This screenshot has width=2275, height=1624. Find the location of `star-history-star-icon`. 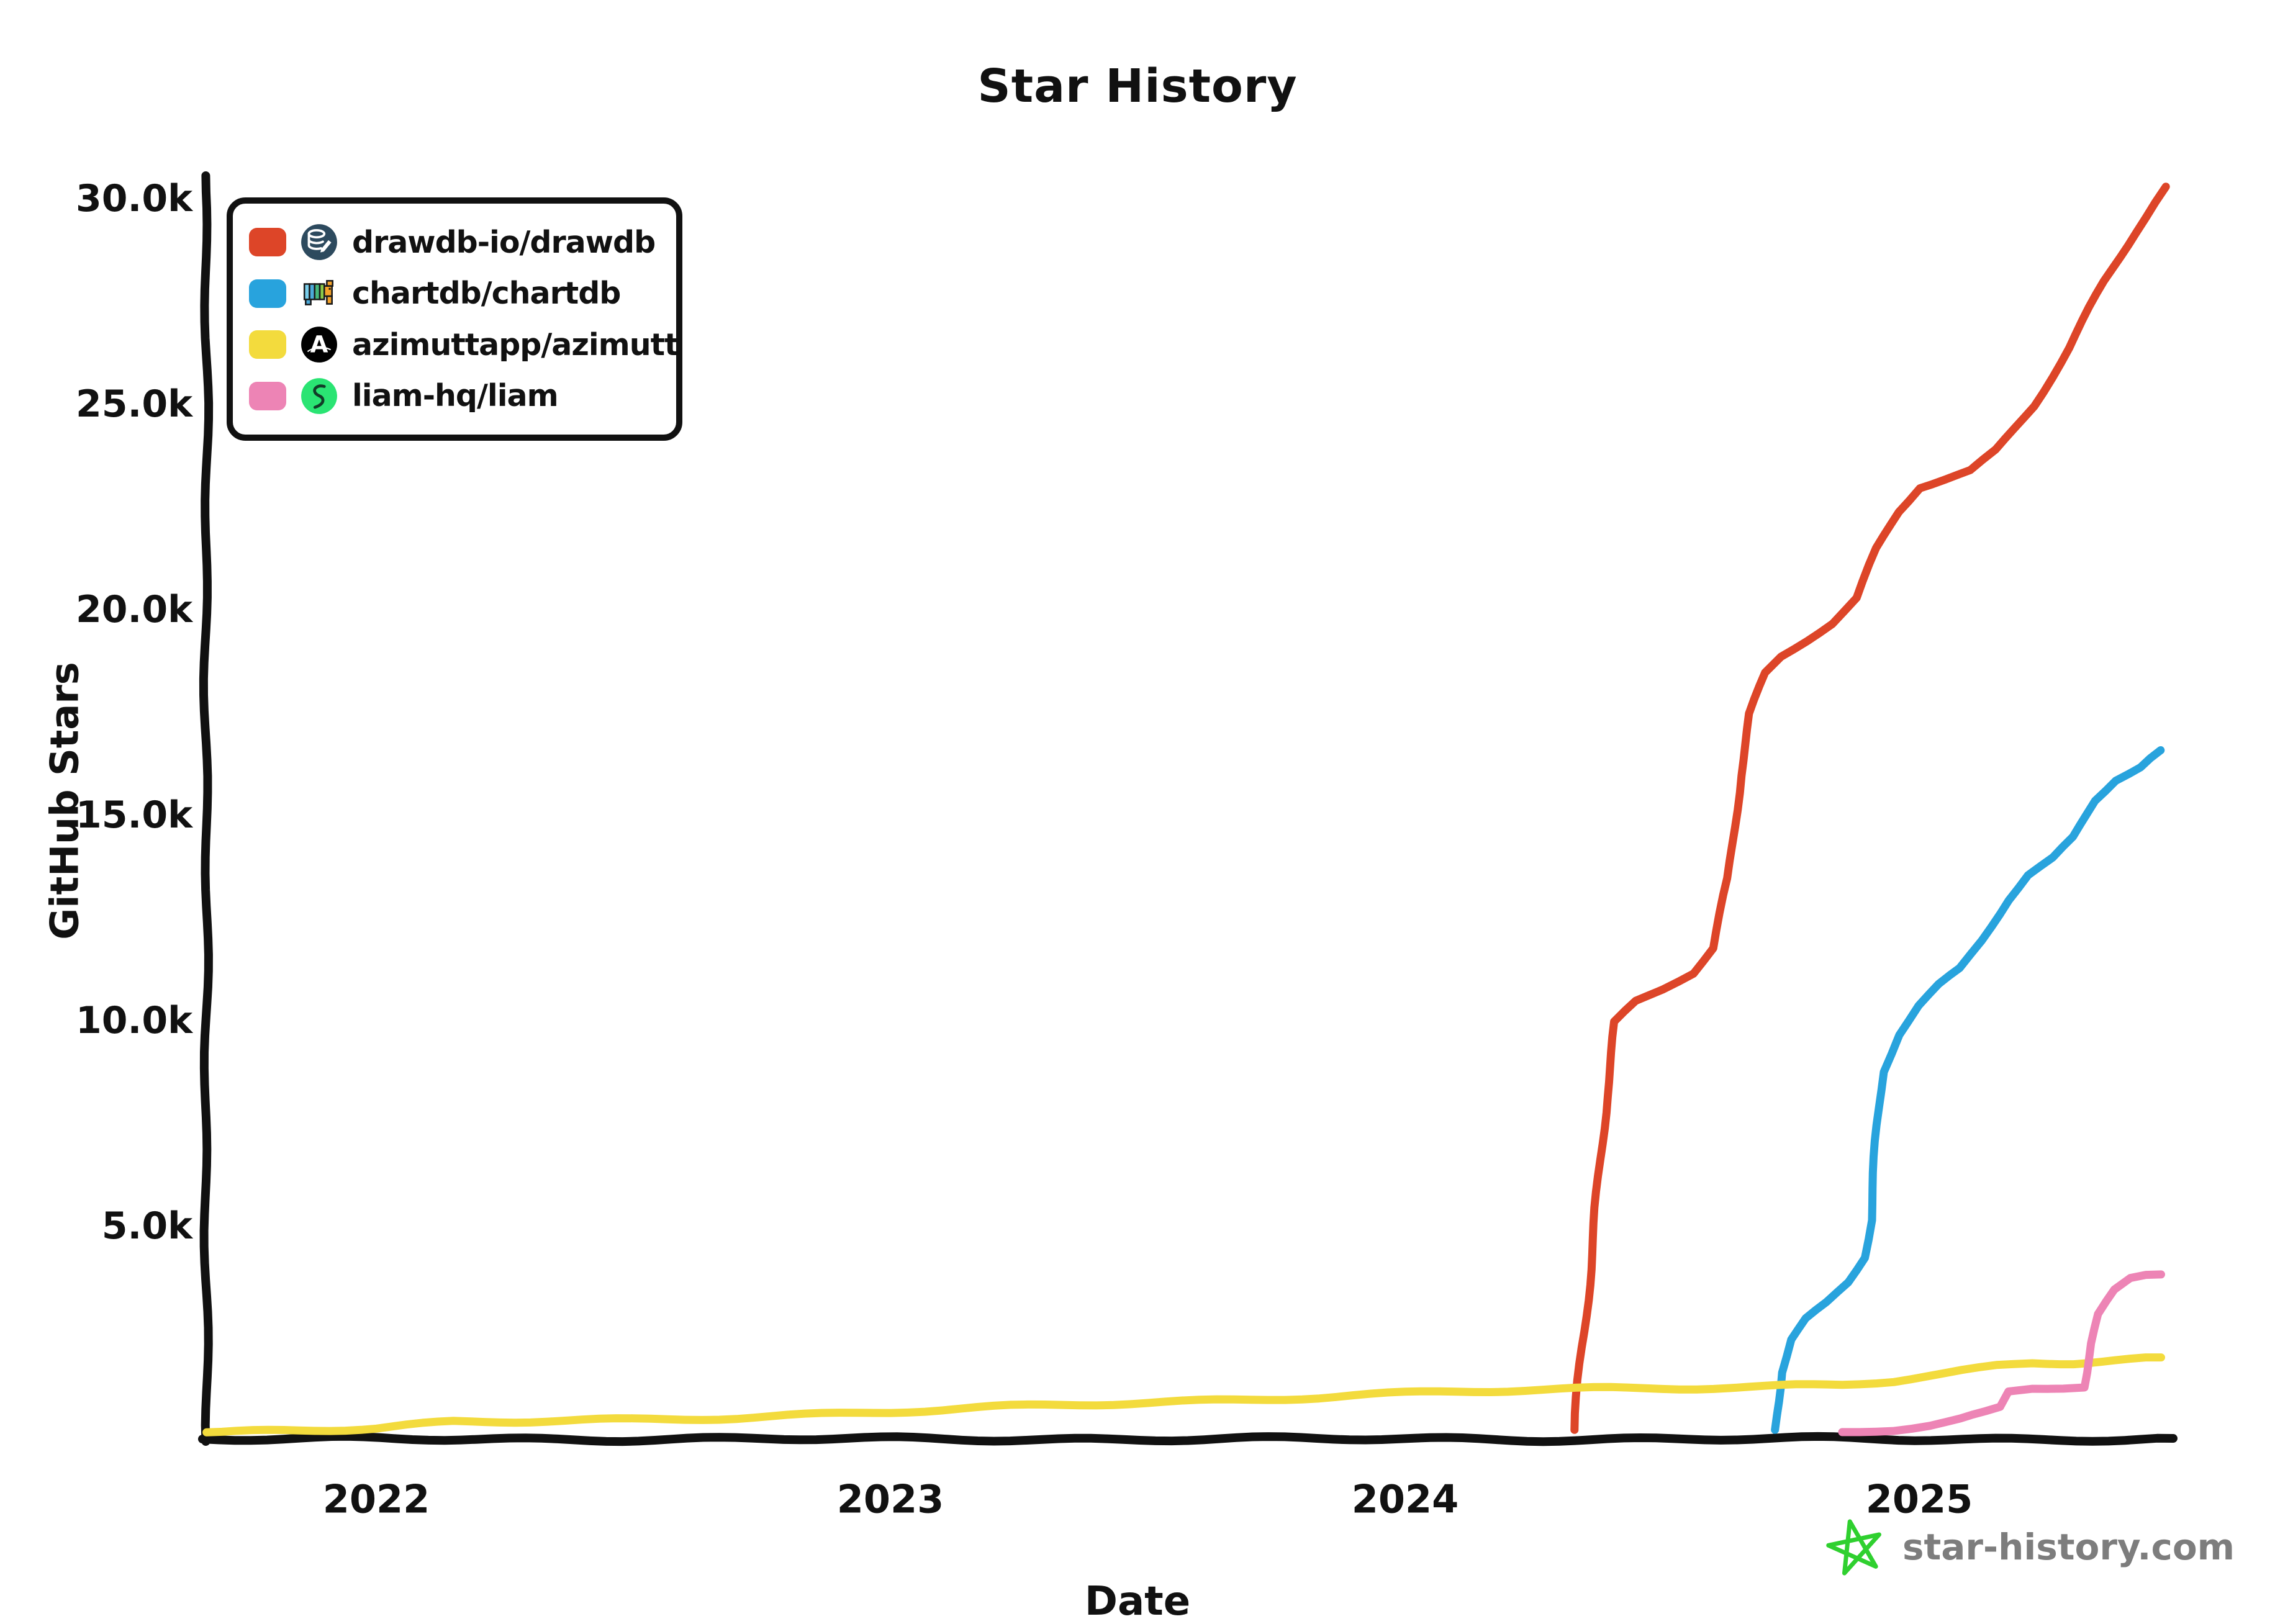

star-history-star-icon is located at coordinates (1853, 1547).